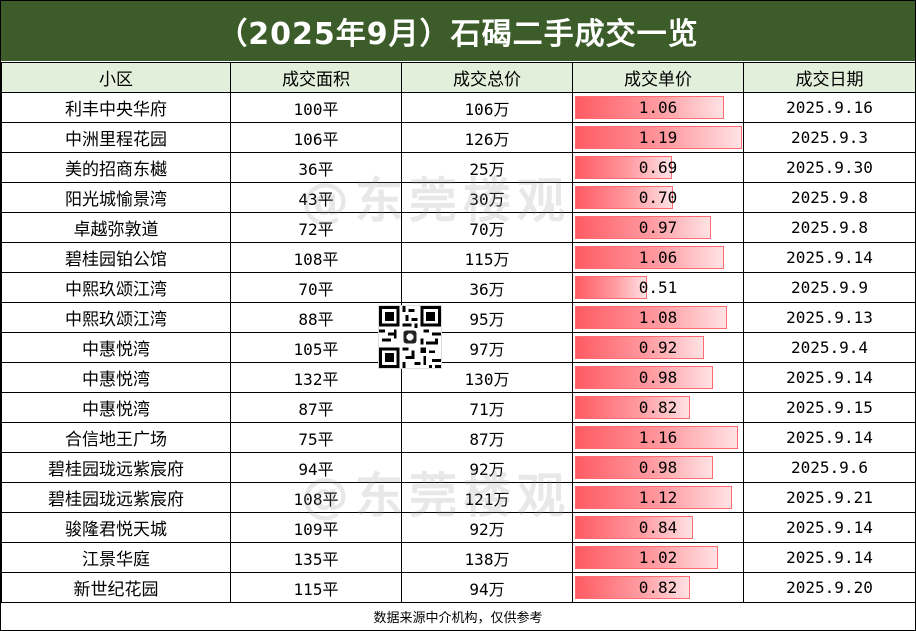 The image size is (916, 631). I want to click on unit-price-value: 0.92, so click(658, 347).